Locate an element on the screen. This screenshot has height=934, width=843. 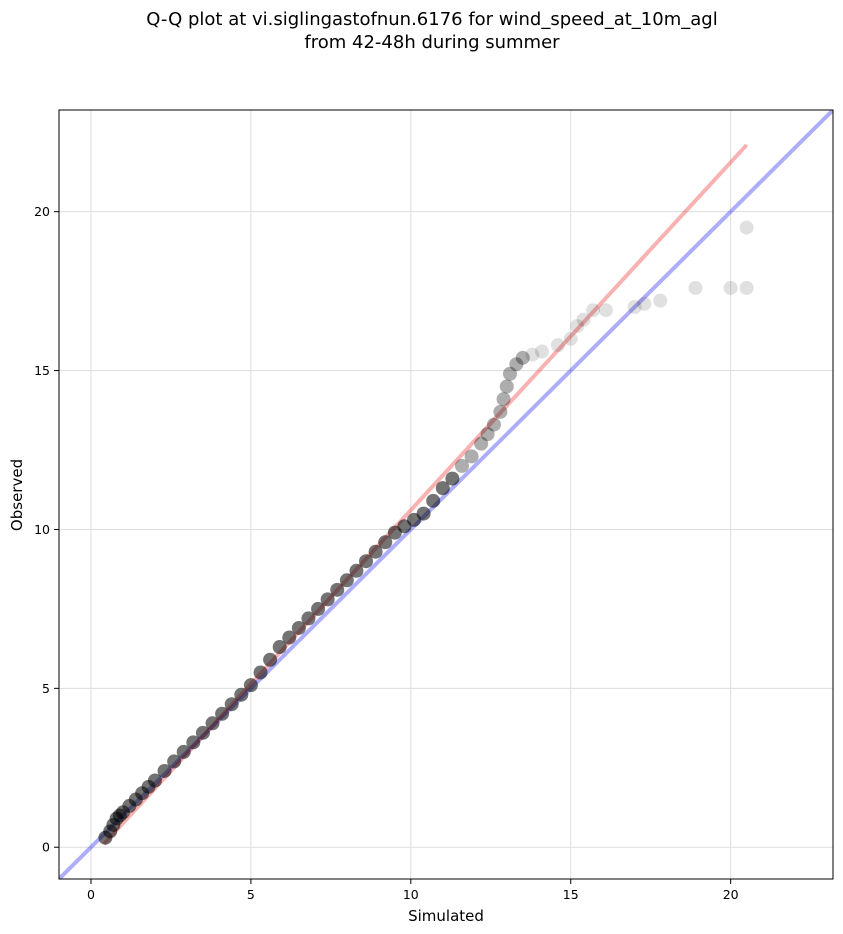
y-axis-label: Observed is located at coordinates (17, 495).